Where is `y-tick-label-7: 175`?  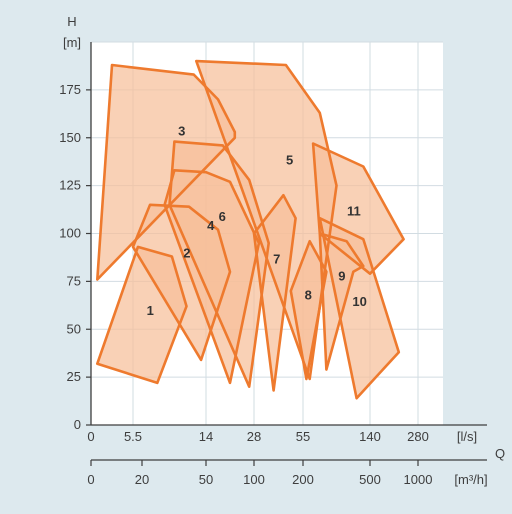
y-tick-label-7: 175 is located at coordinates (70, 89).